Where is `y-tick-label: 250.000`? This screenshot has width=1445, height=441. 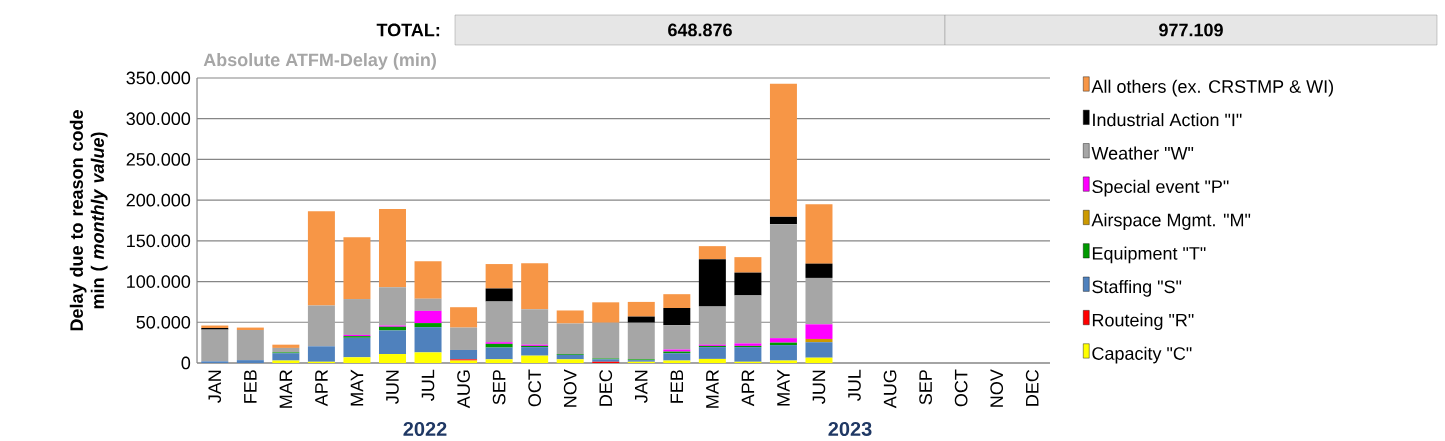 y-tick-label: 250.000 is located at coordinates (158, 159).